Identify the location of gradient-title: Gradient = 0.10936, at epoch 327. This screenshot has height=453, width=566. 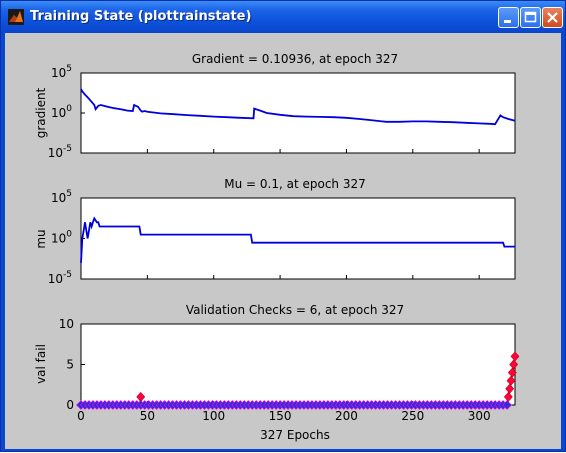
(295, 59).